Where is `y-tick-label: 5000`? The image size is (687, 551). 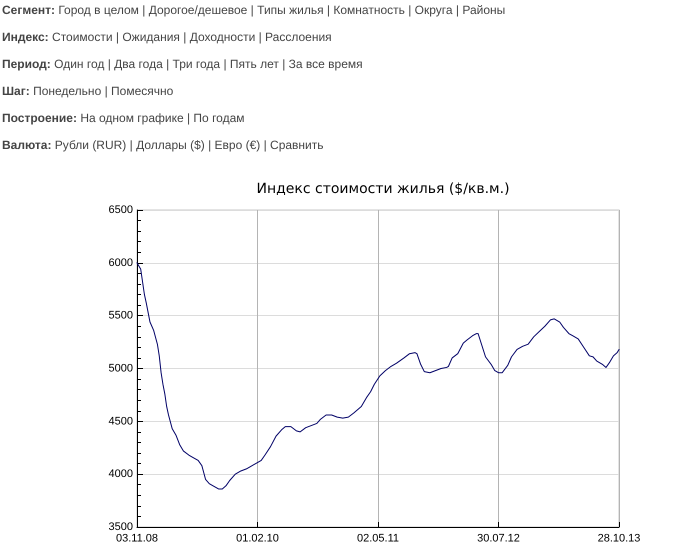 y-tick-label: 5000 is located at coordinates (120, 368).